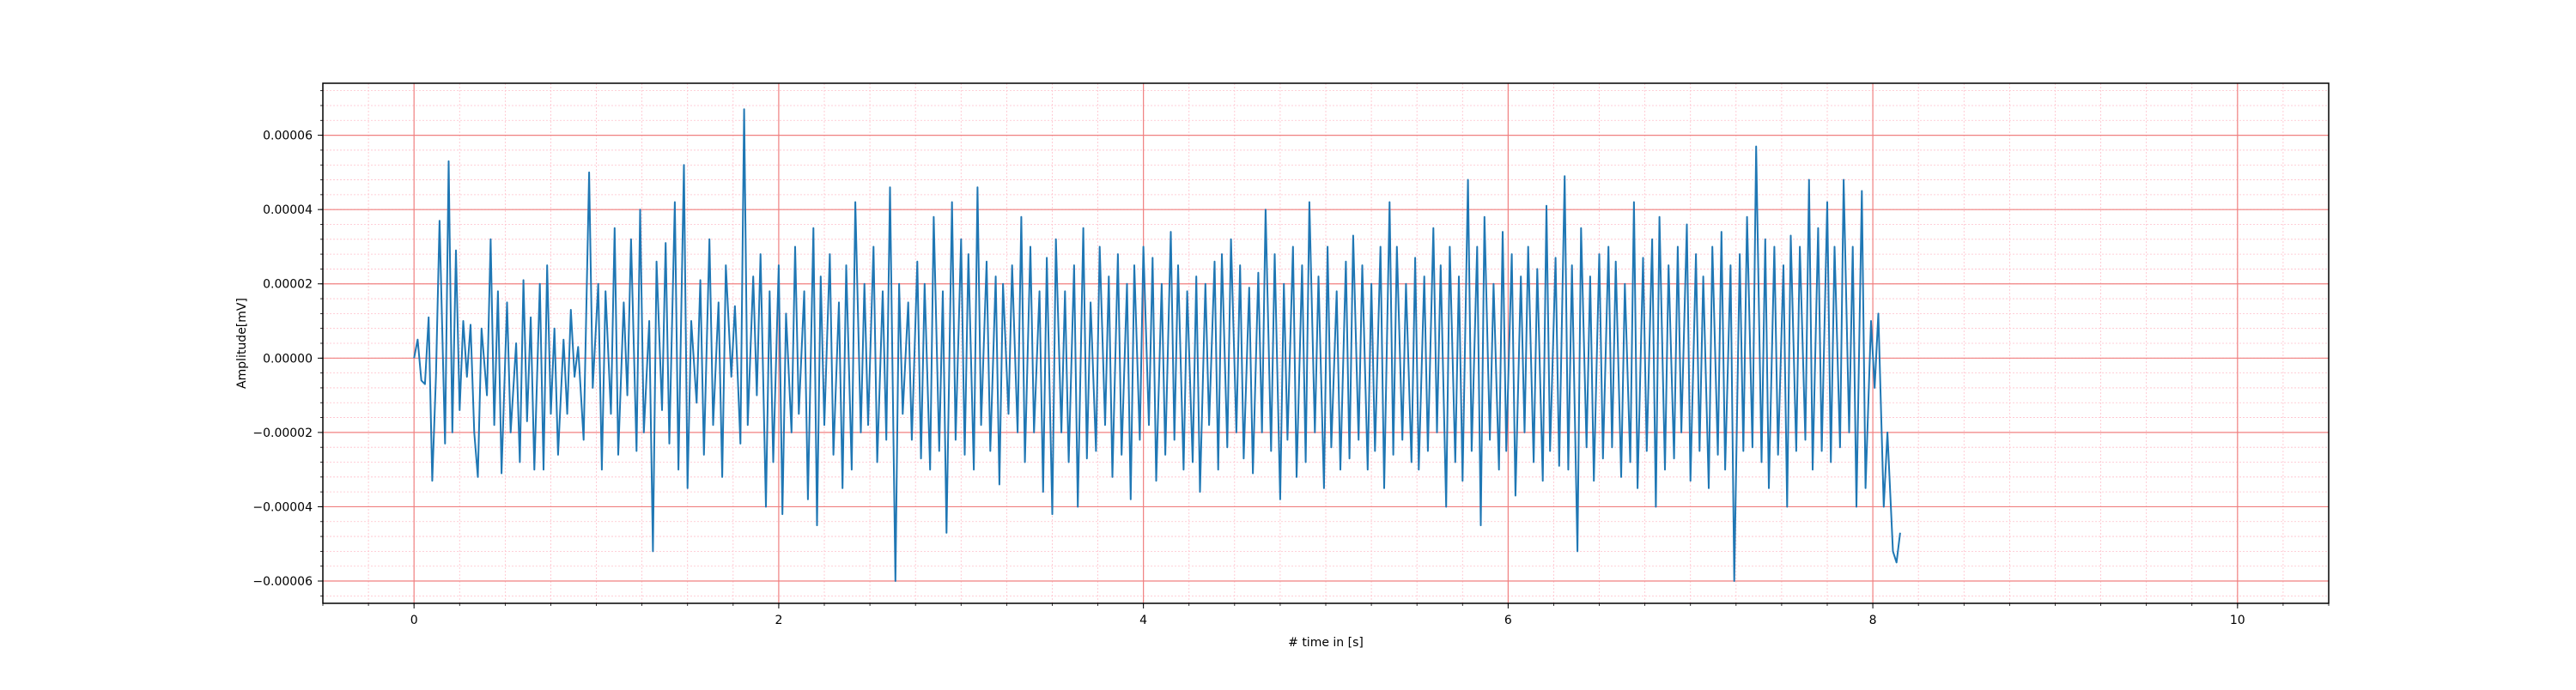 Image resolution: width=2576 pixels, height=690 pixels. Describe the element at coordinates (1326, 643) in the screenshot. I see `x-axis-label: # time in [s]` at that location.